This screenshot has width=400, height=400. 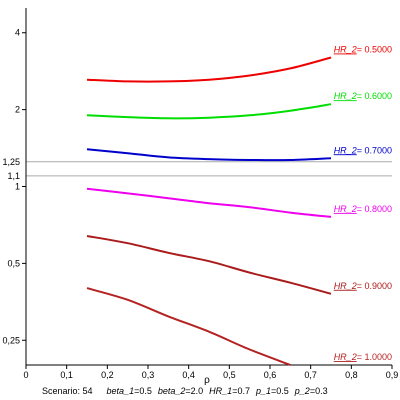 I want to click on series-label-value: 0.7000, so click(x=378, y=150).